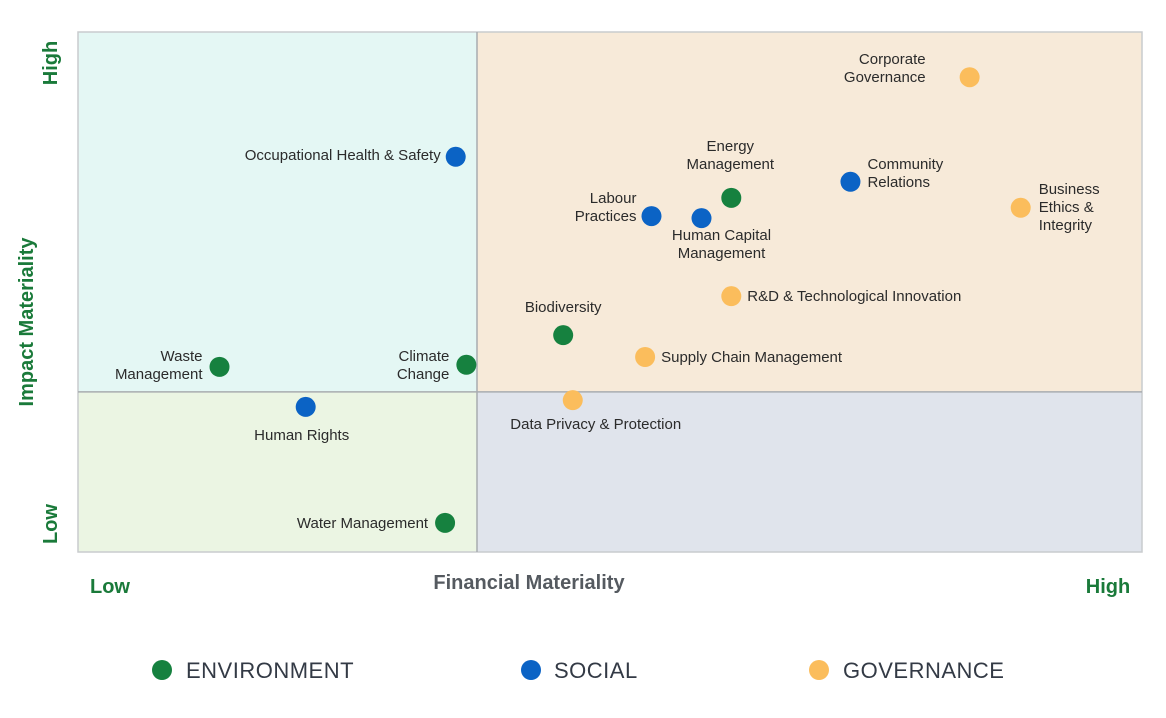  I want to click on x-low-label: Low, so click(110, 587).